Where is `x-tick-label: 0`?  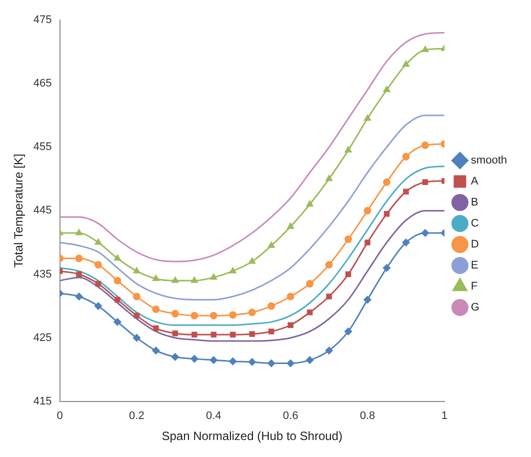 x-tick-label: 0 is located at coordinates (59, 416).